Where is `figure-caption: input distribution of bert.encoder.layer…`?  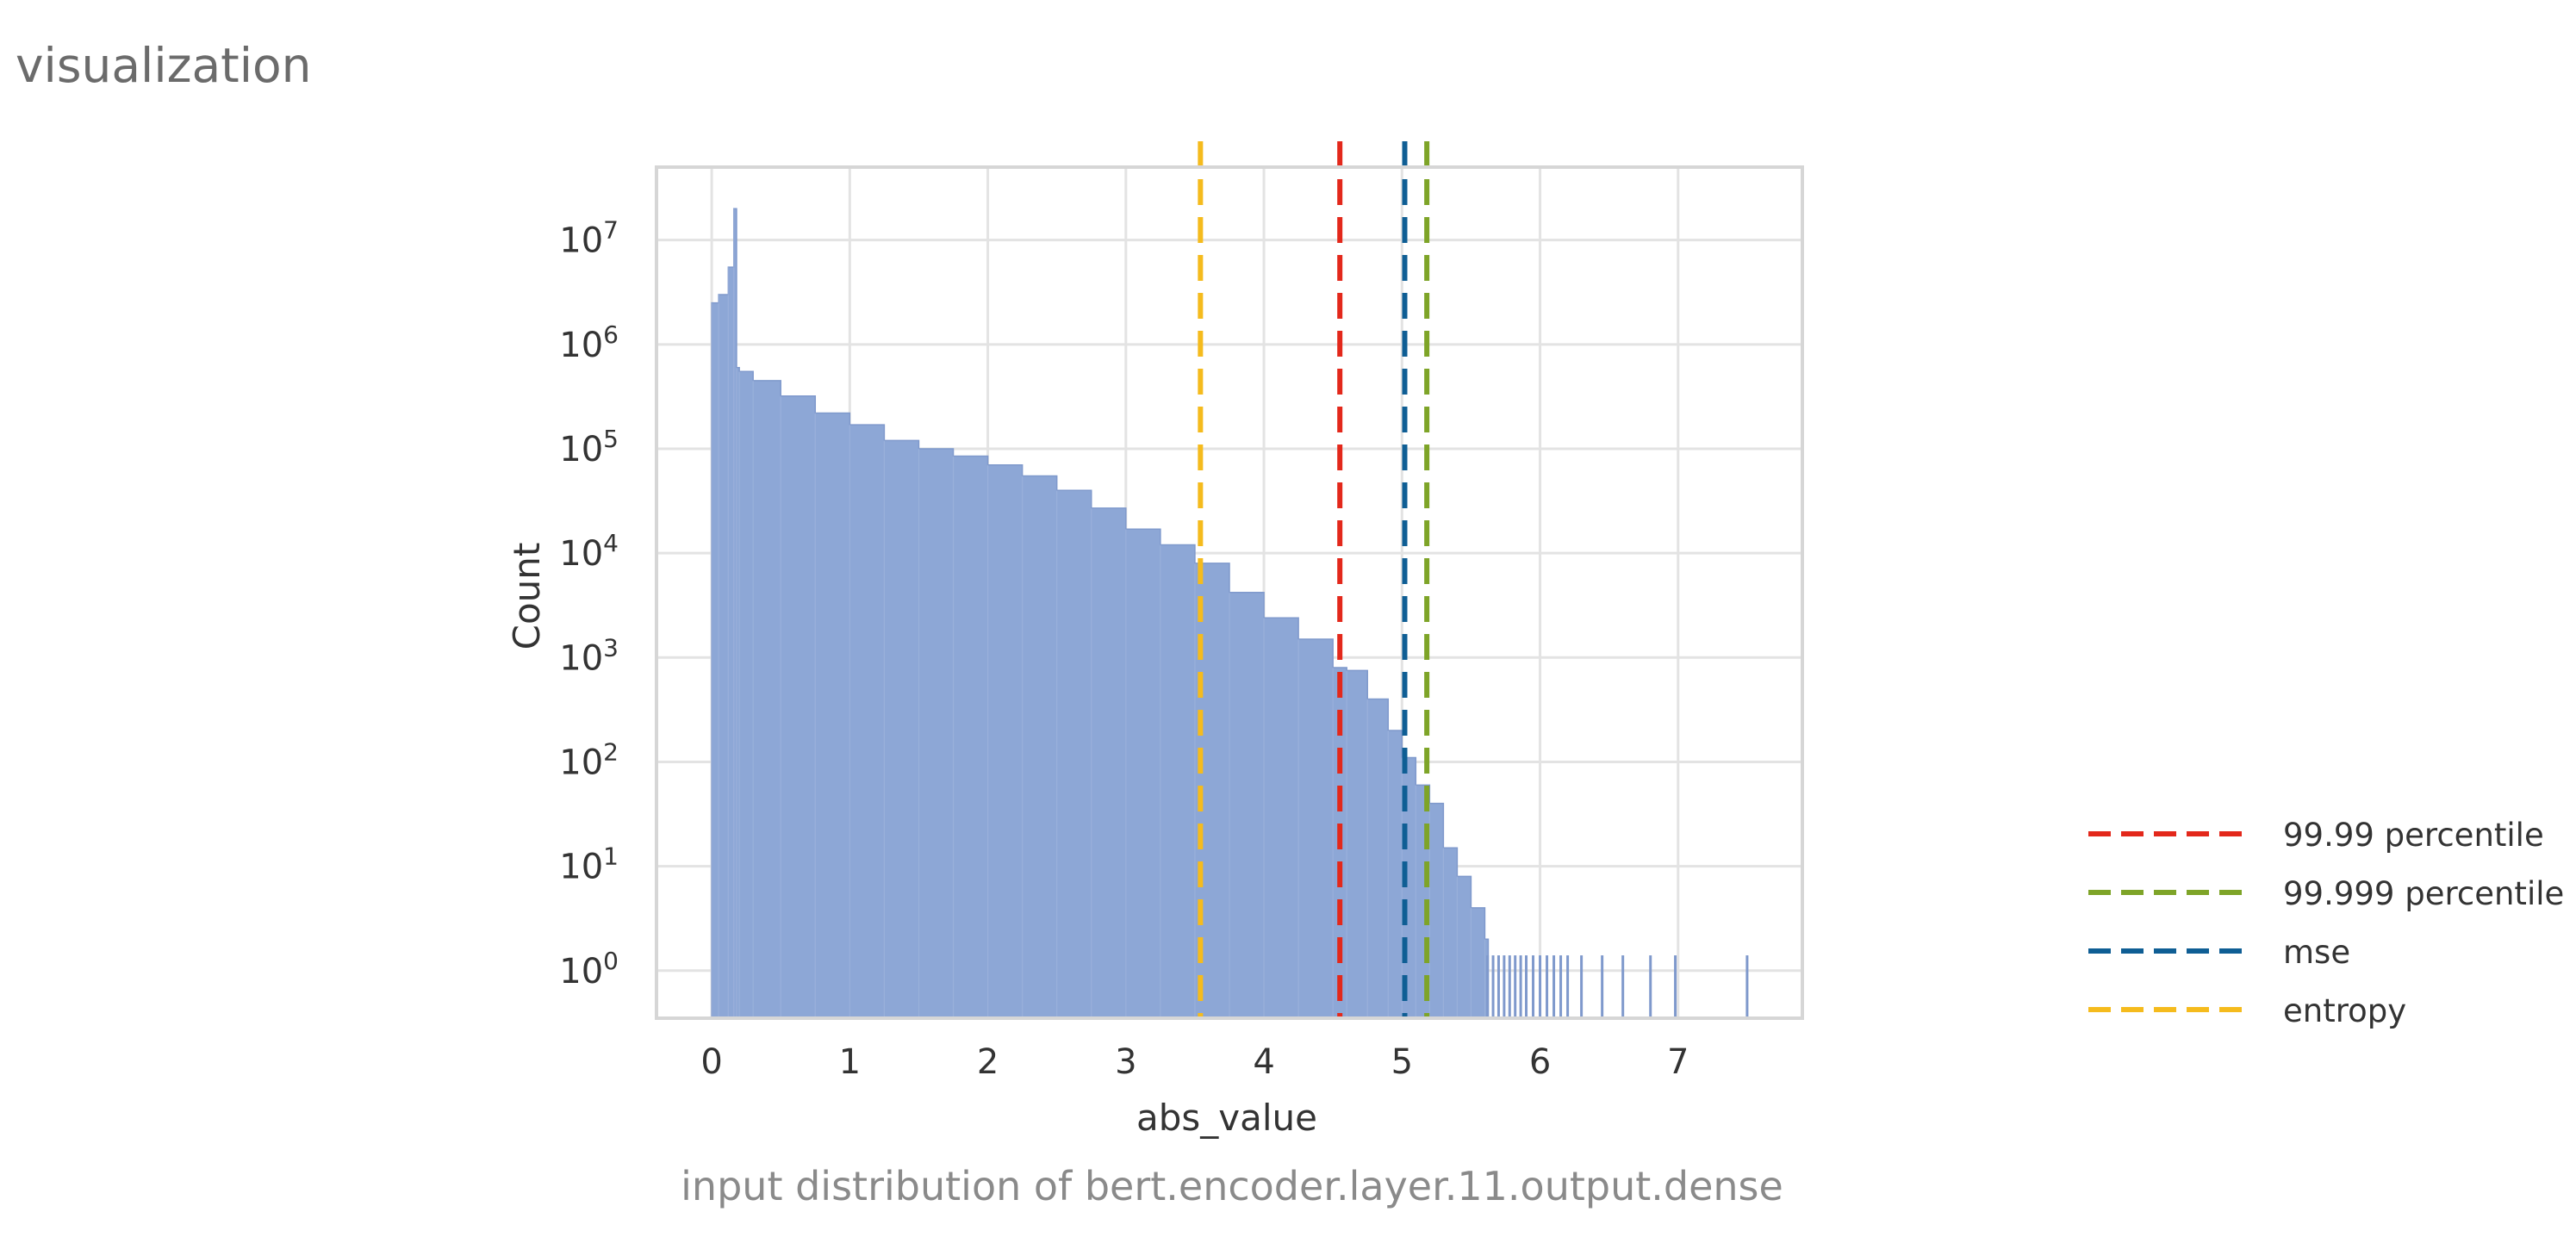 figure-caption: input distribution of bert.encoder.layer… is located at coordinates (1232, 1186).